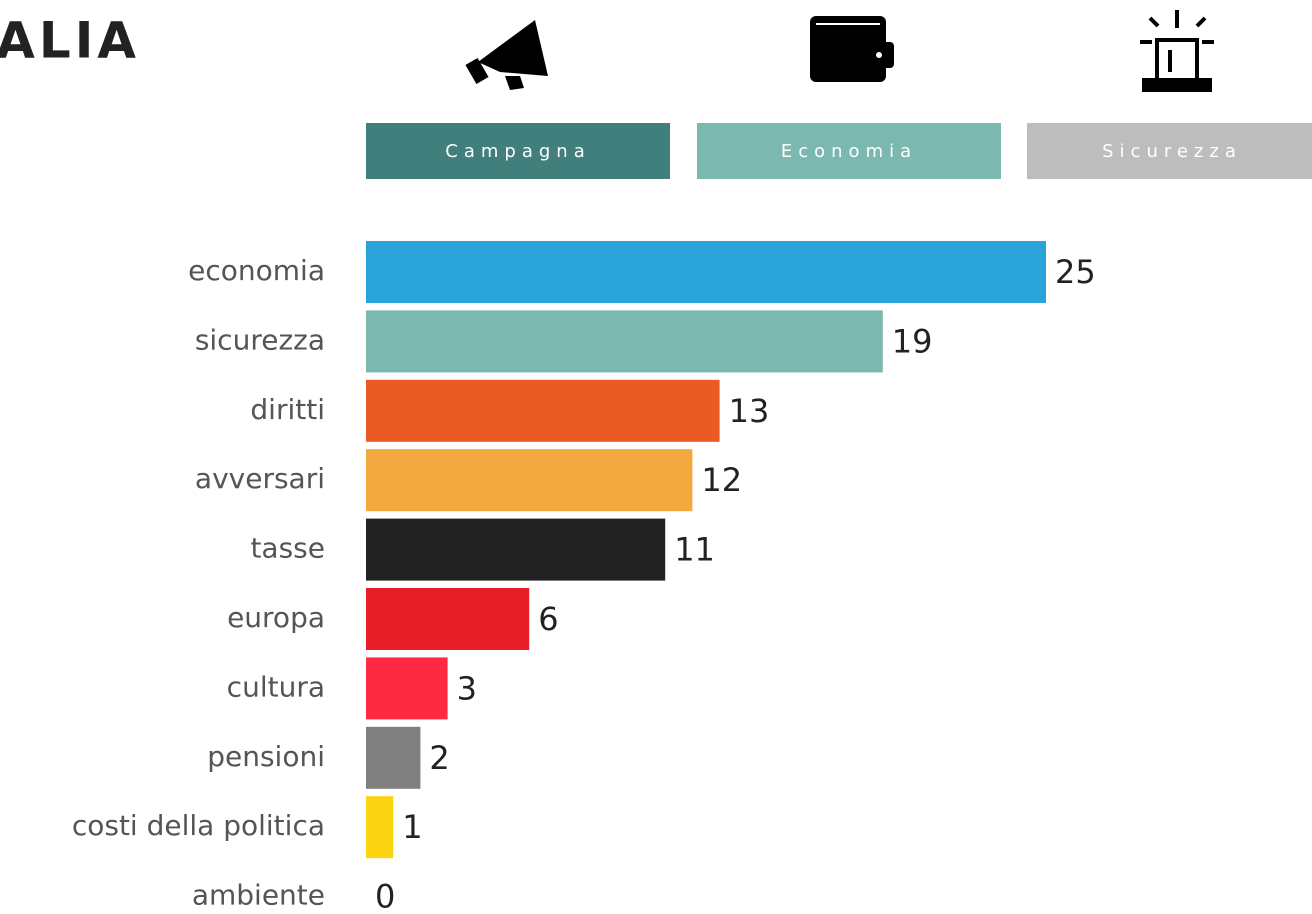 Image resolution: width=1312 pixels, height=914 pixels. I want to click on value-label: 13, so click(749, 411).